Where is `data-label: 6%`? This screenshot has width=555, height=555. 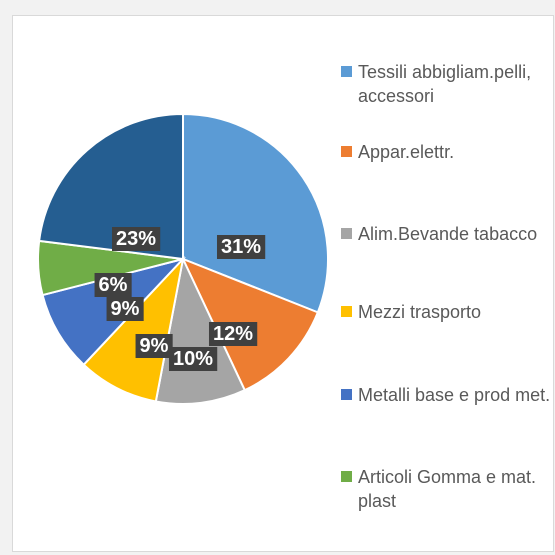
data-label: 6% is located at coordinates (113, 285).